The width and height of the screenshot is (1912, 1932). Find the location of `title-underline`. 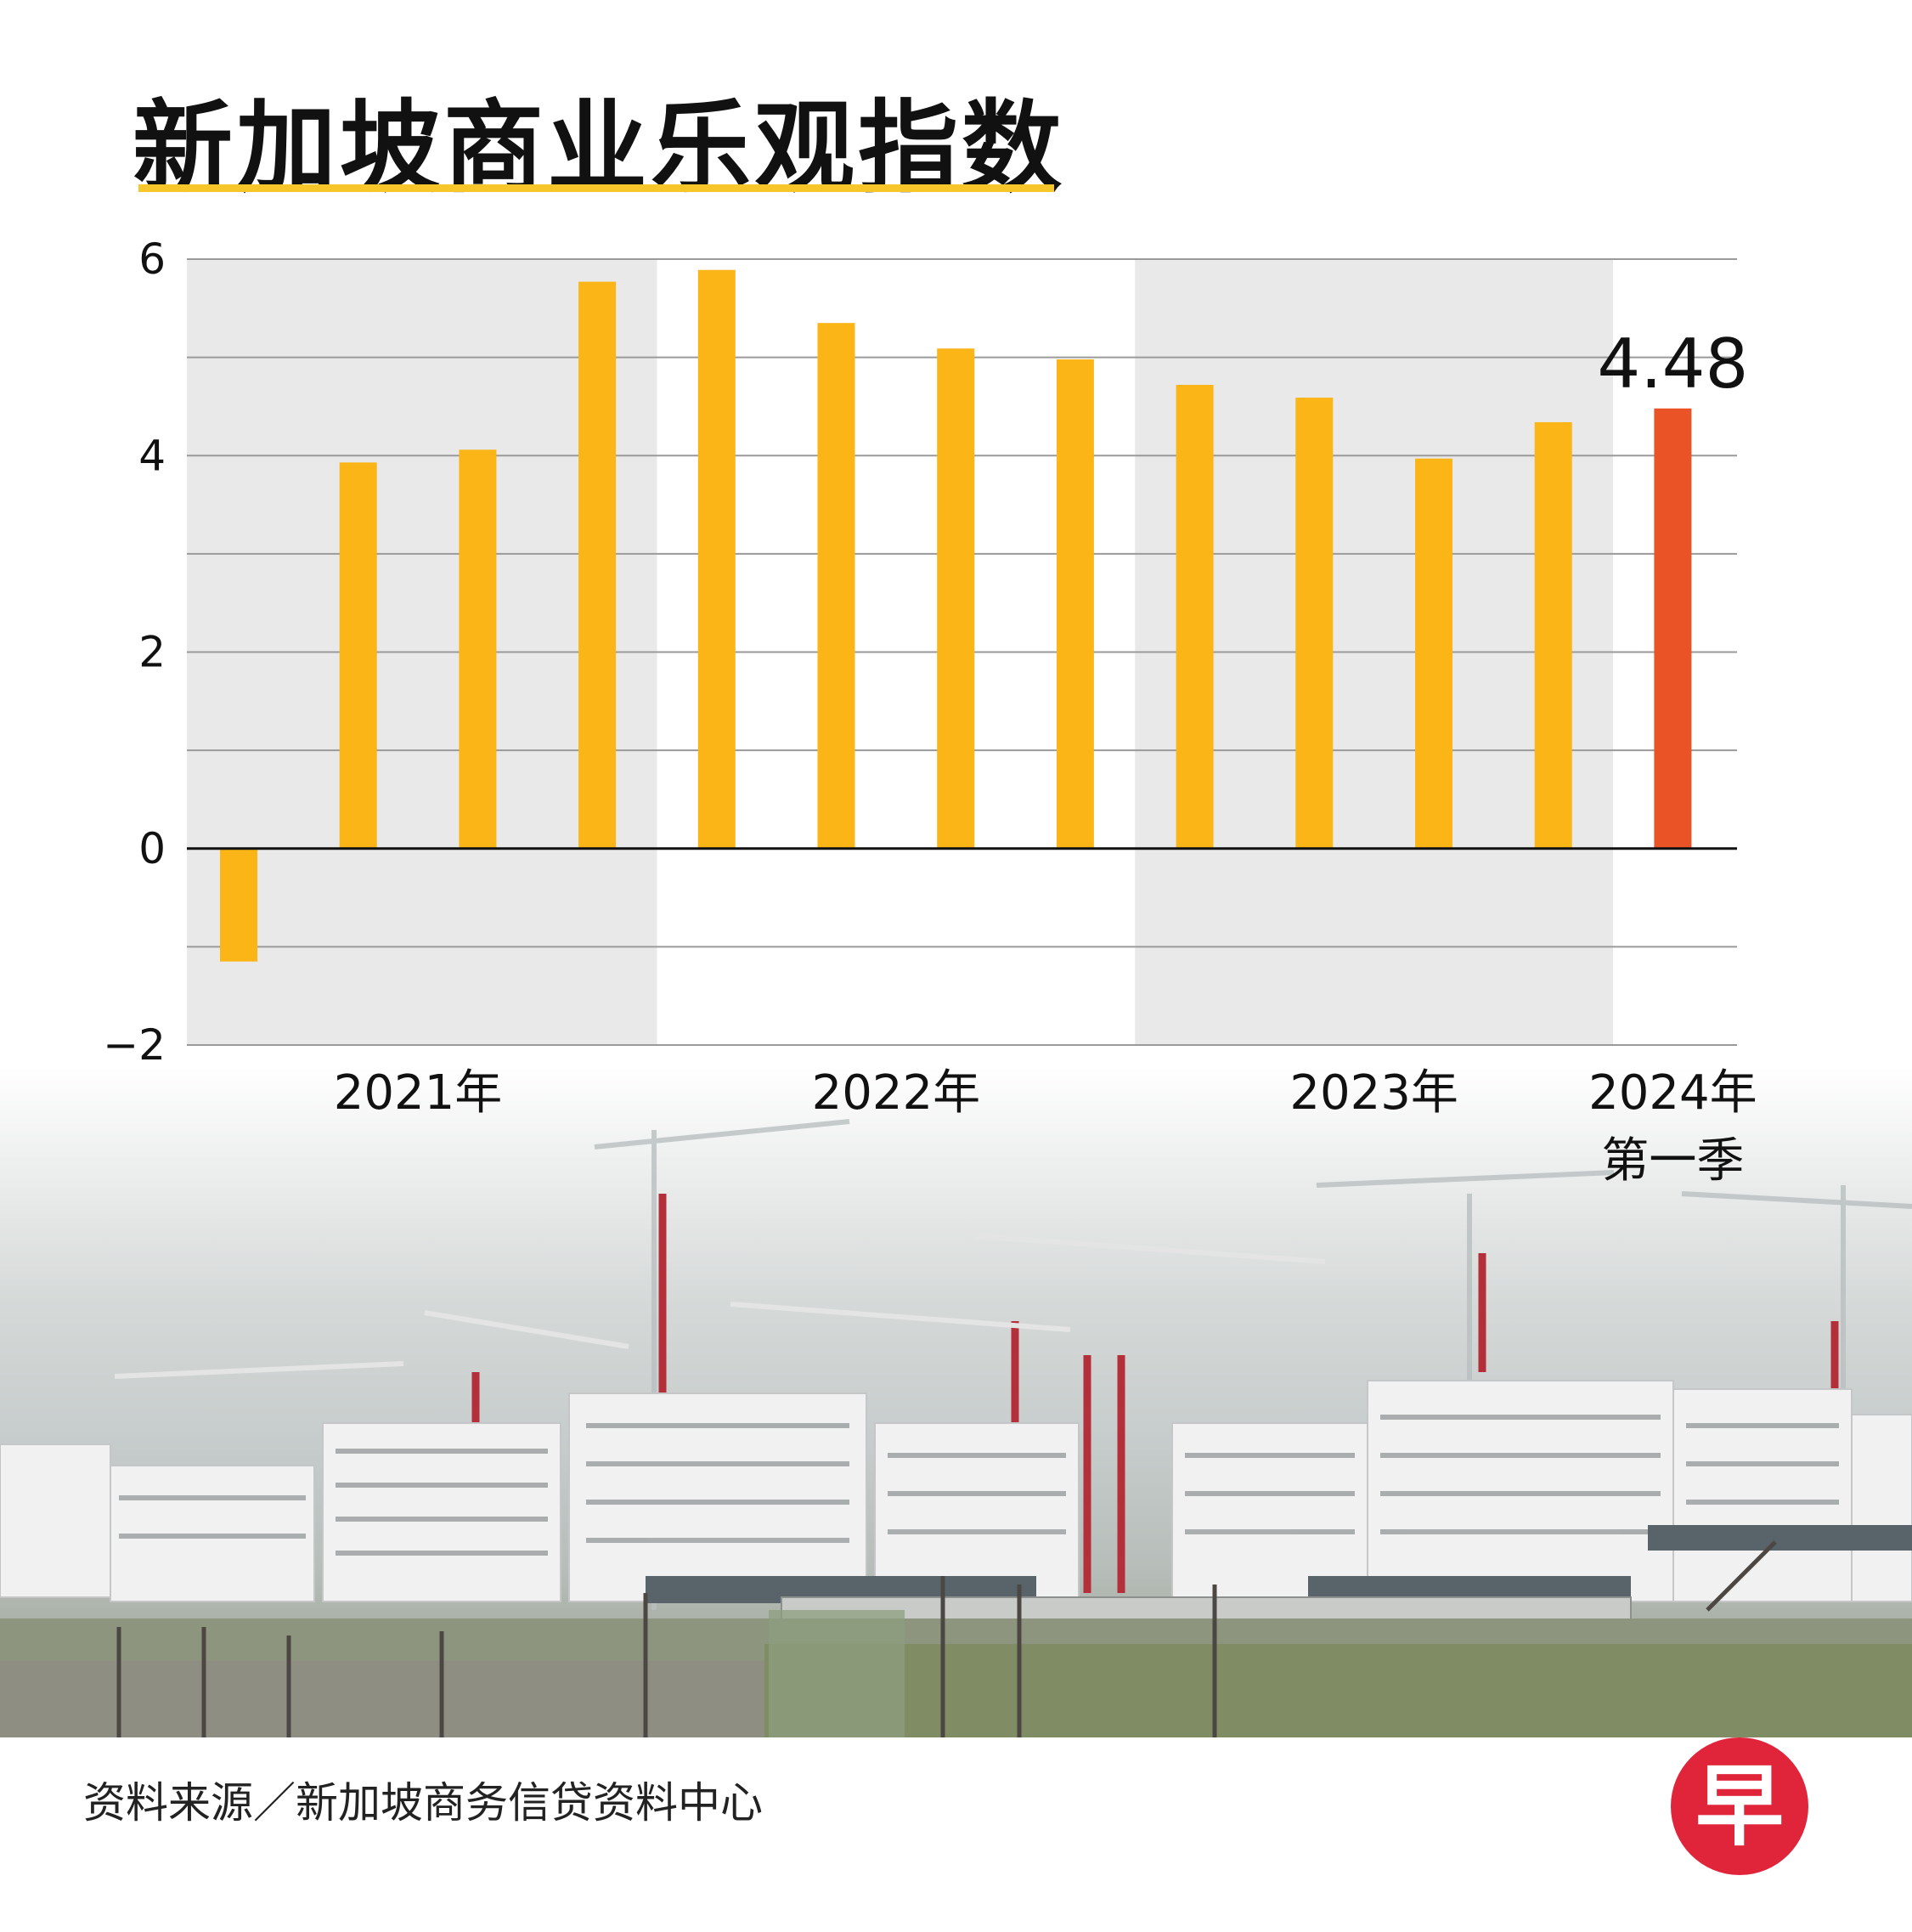

title-underline is located at coordinates (596, 188).